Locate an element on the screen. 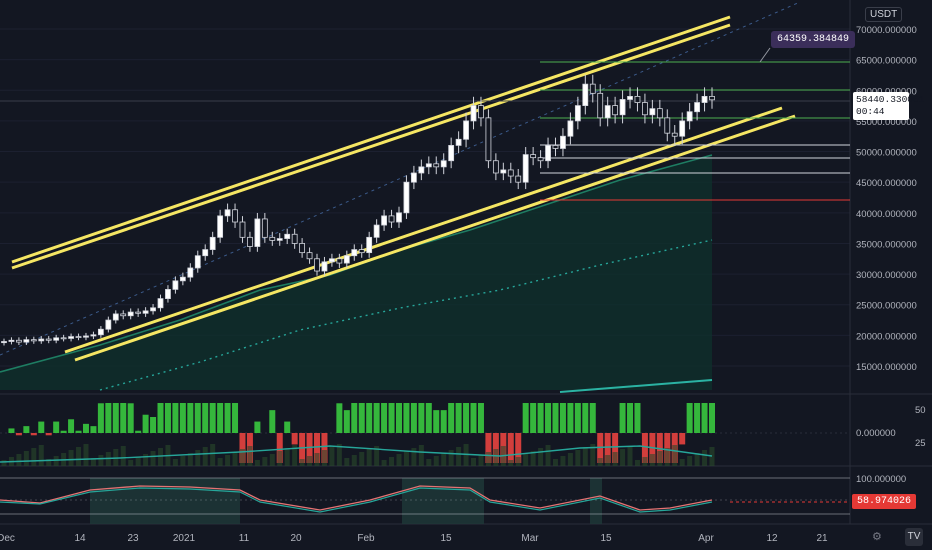 This screenshot has height=550, width=932. price-axis-label: 55000.000000 is located at coordinates (886, 122).